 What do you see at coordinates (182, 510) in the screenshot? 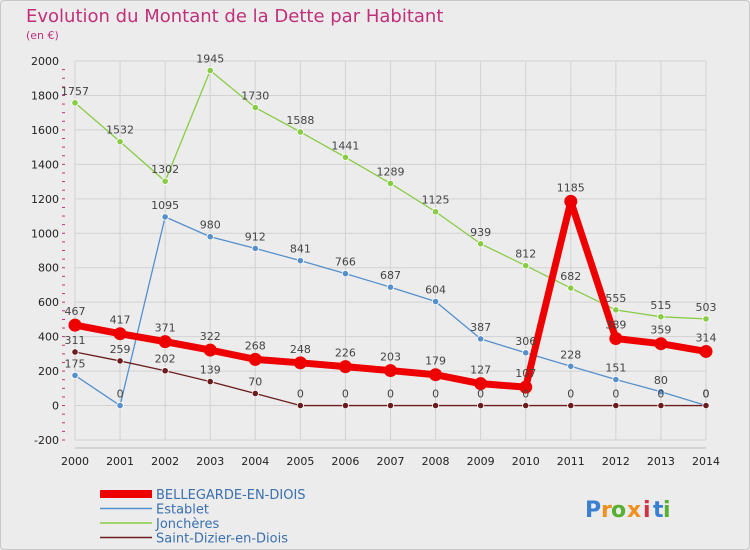
I see `legend-label: Establet` at bounding box center [182, 510].